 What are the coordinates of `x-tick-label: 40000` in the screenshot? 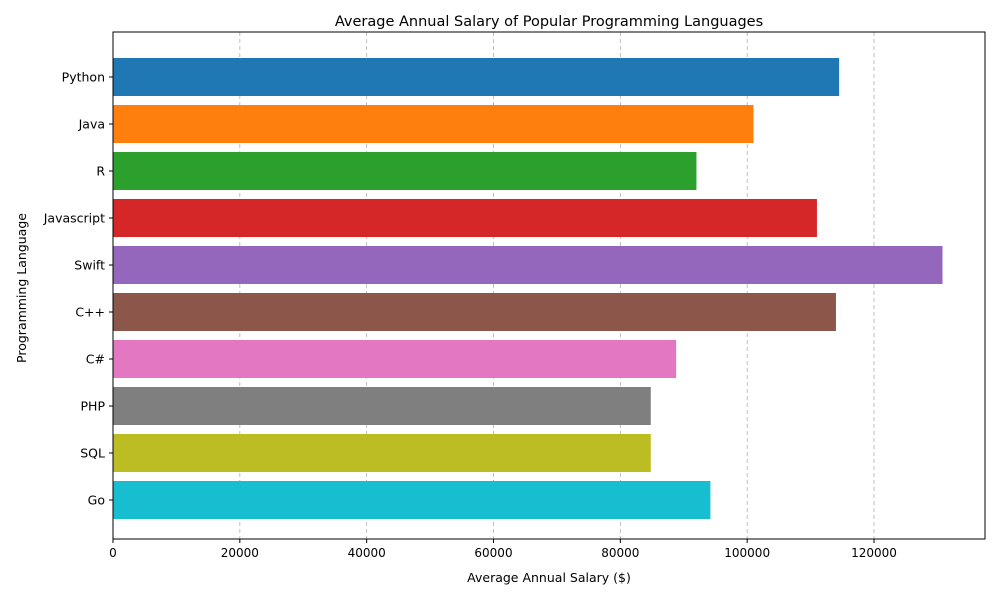 It's located at (367, 553).